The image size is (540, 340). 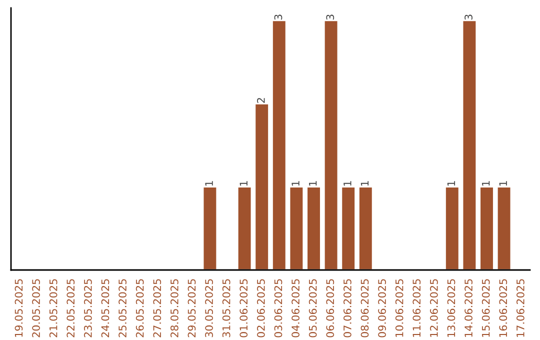 I want to click on x-tick-label: 23.05.2025, so click(x=88, y=308).